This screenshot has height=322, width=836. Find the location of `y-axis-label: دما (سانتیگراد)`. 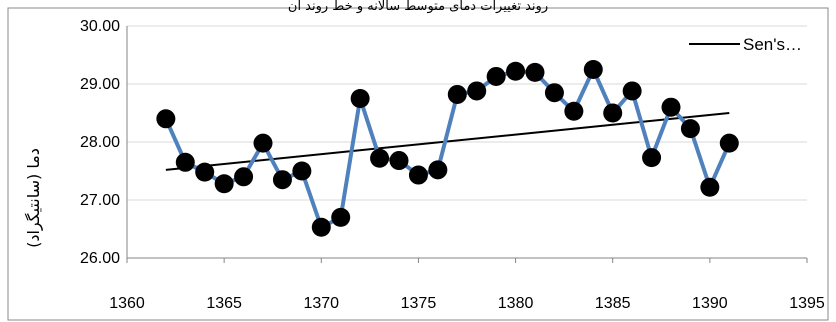

y-axis-label: دما (سانتیگراد) is located at coordinates (34, 198).